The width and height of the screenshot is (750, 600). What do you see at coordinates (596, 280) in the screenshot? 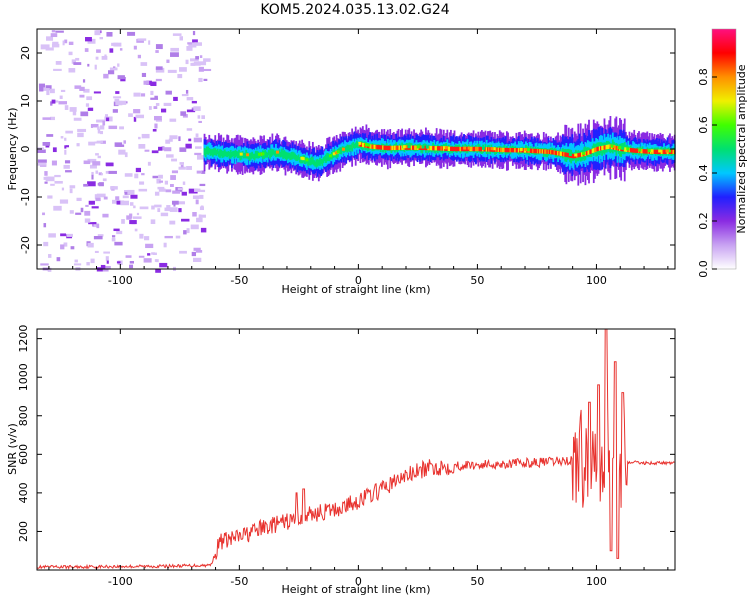
I see `x-tick-label: 100` at bounding box center [596, 280].